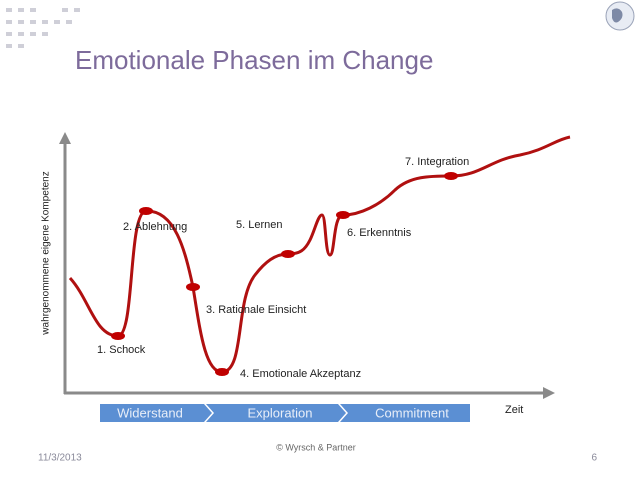 The height and width of the screenshot is (479, 638). I want to click on y-axis-label: wahrgenommene eigene Kompetenz, so click(46, 253).